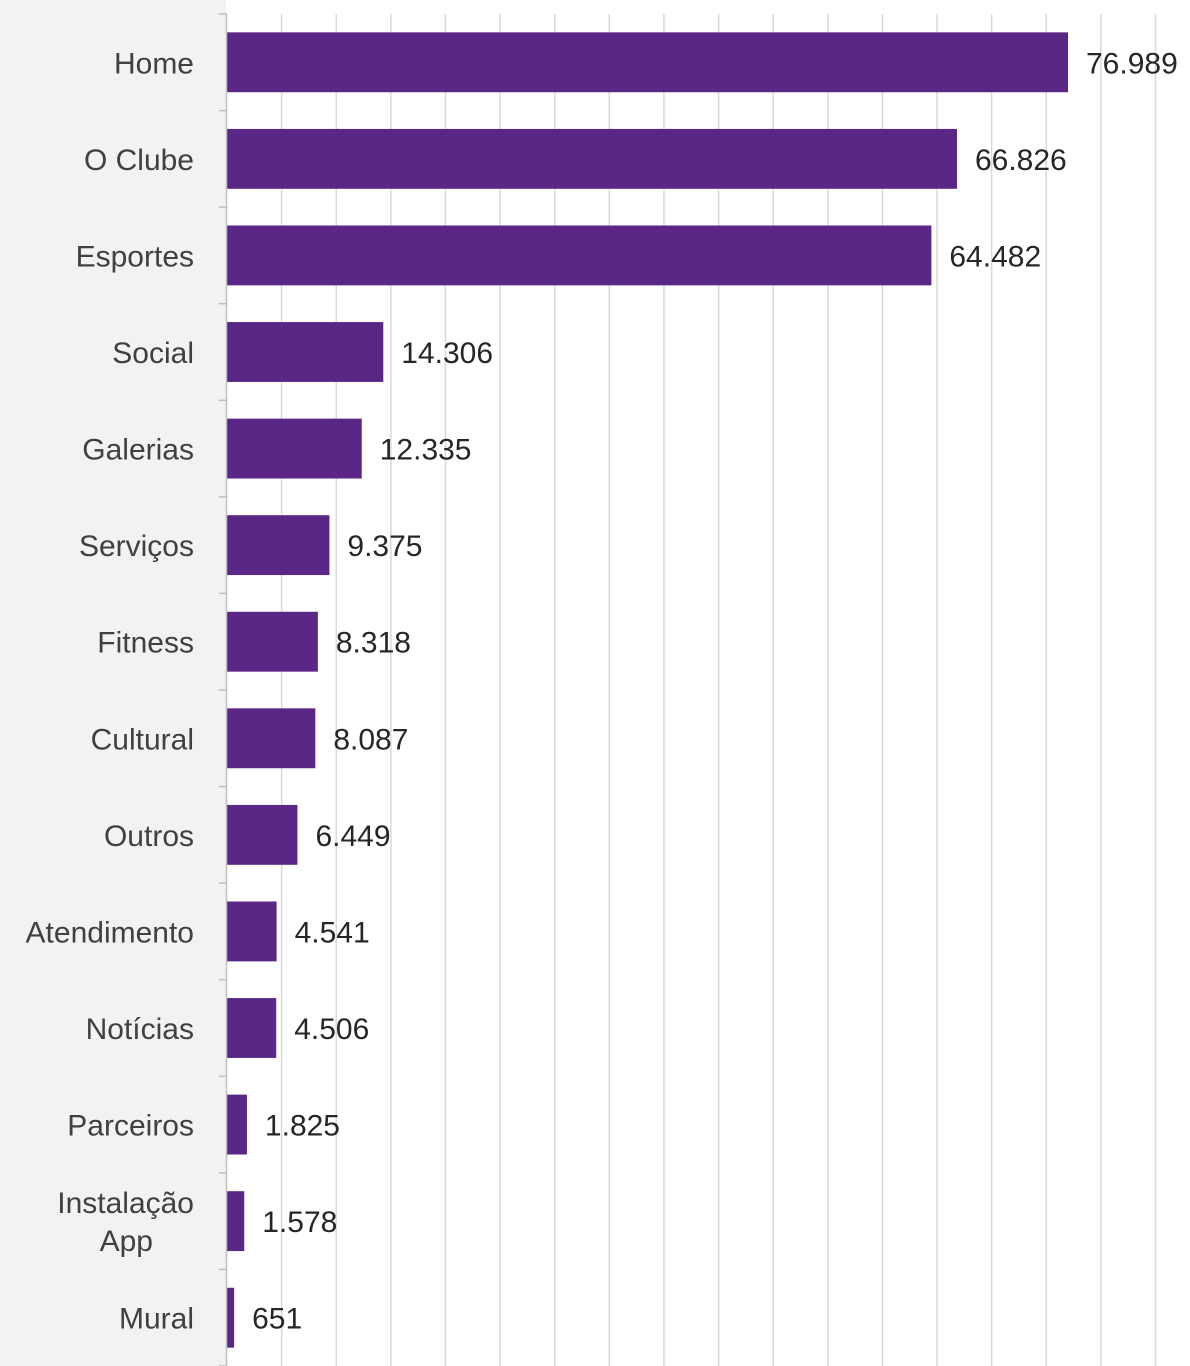 The height and width of the screenshot is (1366, 1190). Describe the element at coordinates (1021, 160) in the screenshot. I see `value-label: 66.826` at that location.